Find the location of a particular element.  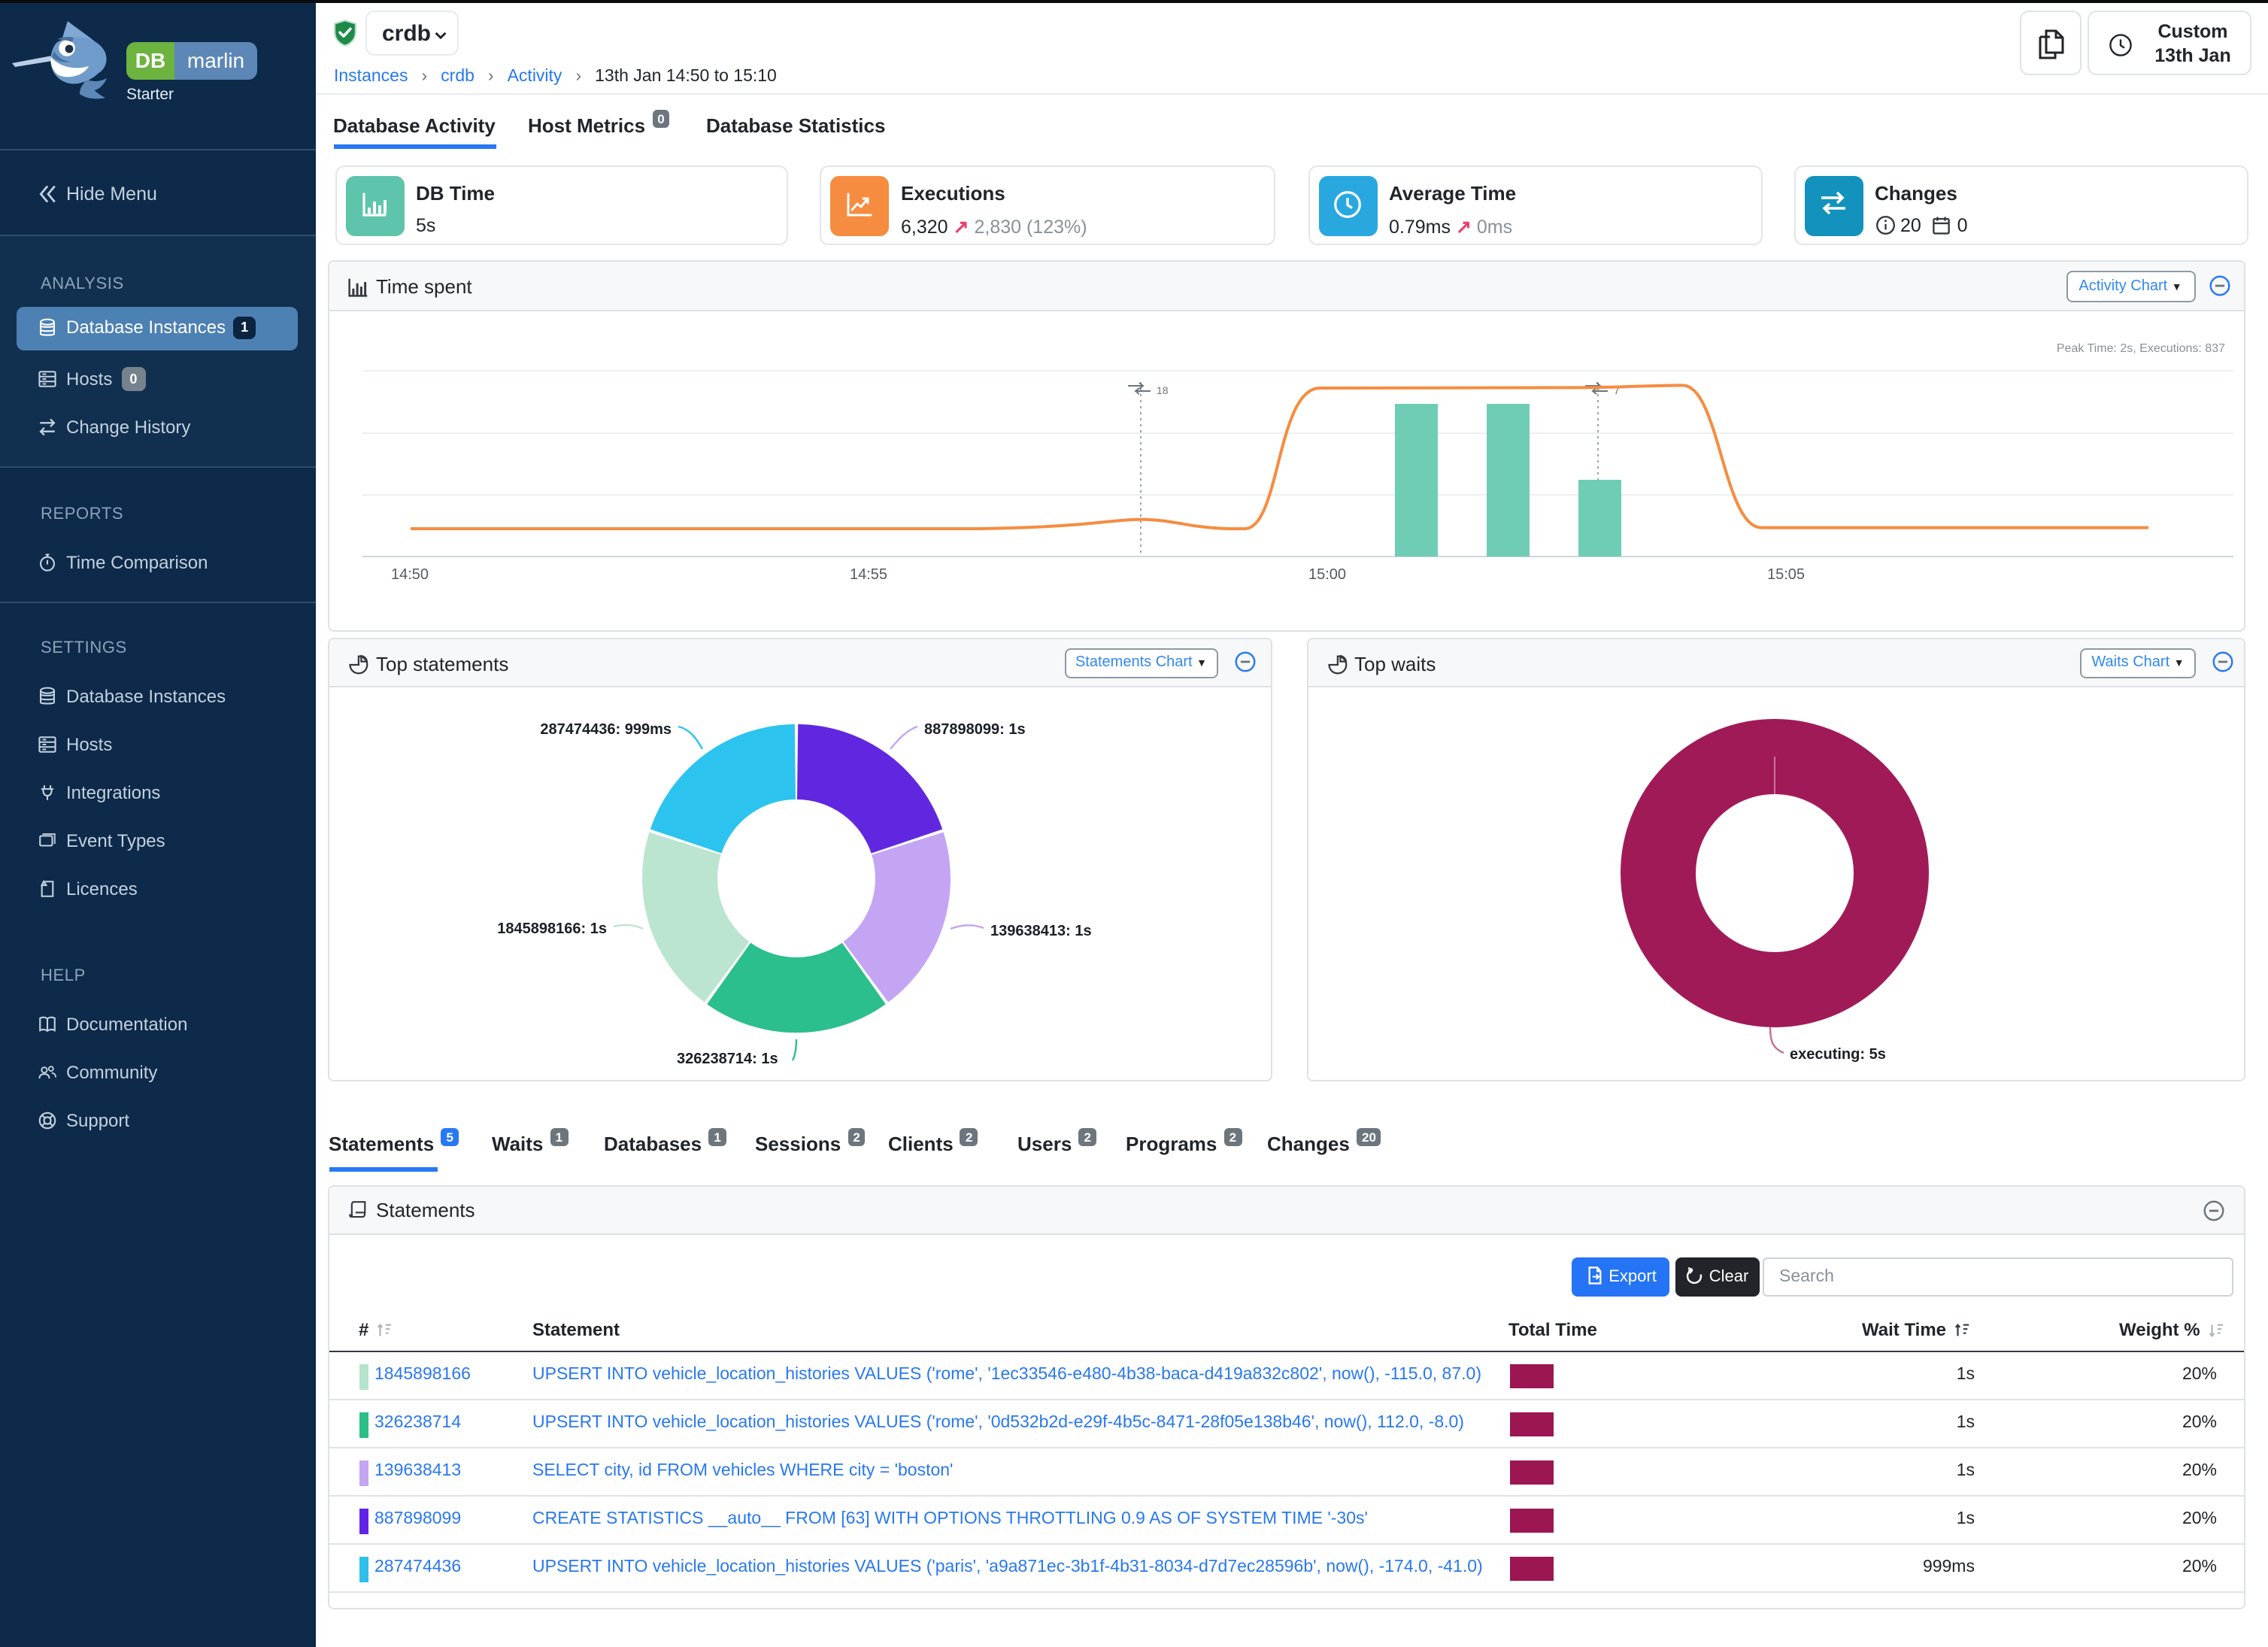

svg-text: 15:00 is located at coordinates (1327, 574).